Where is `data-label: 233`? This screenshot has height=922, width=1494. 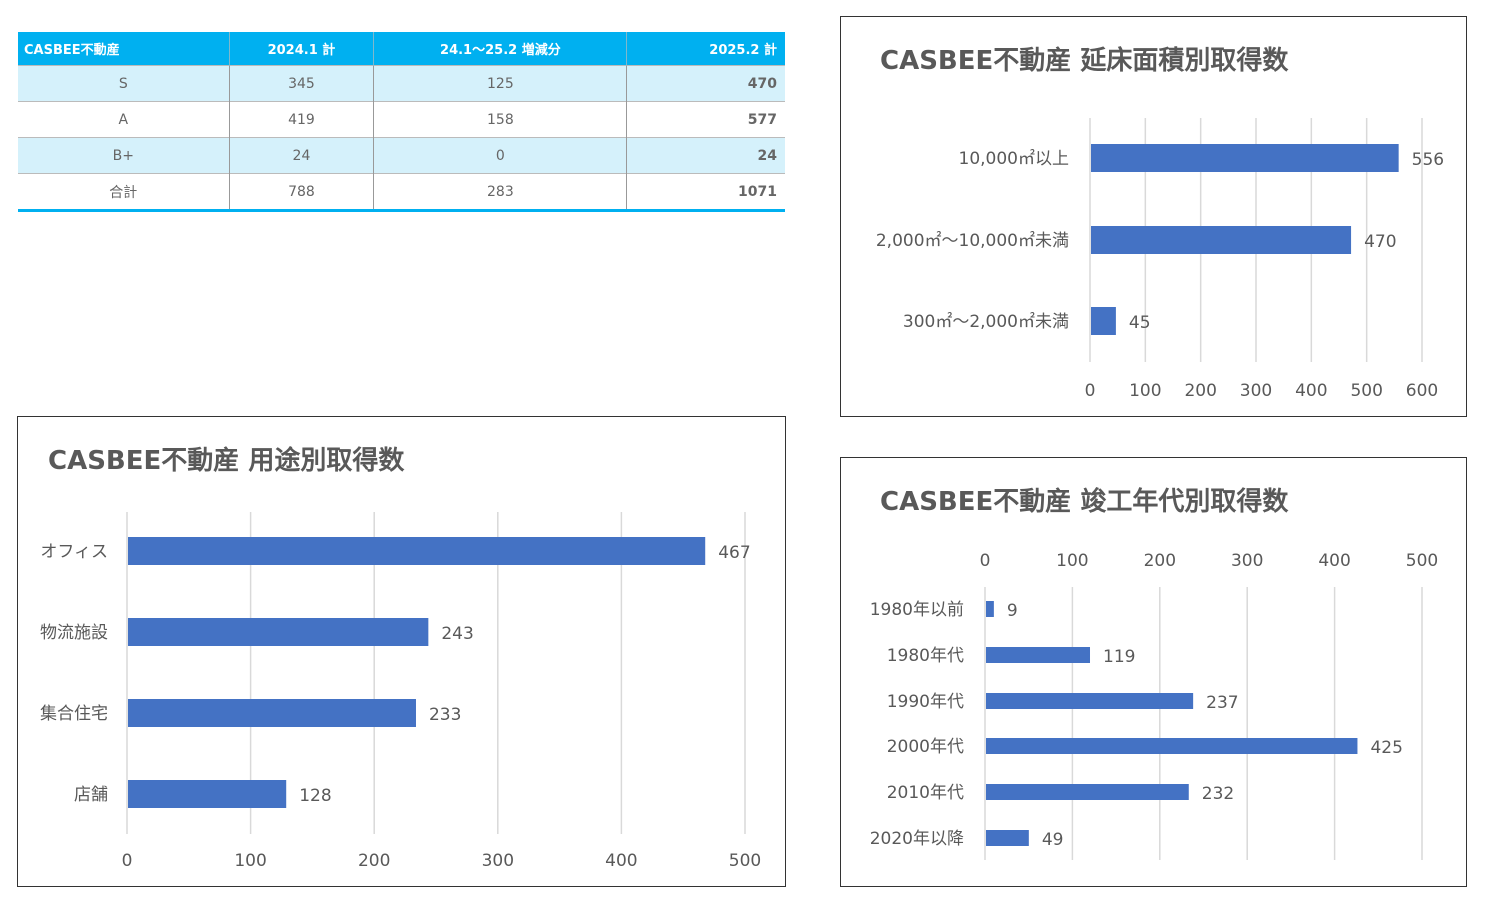 data-label: 233 is located at coordinates (445, 715).